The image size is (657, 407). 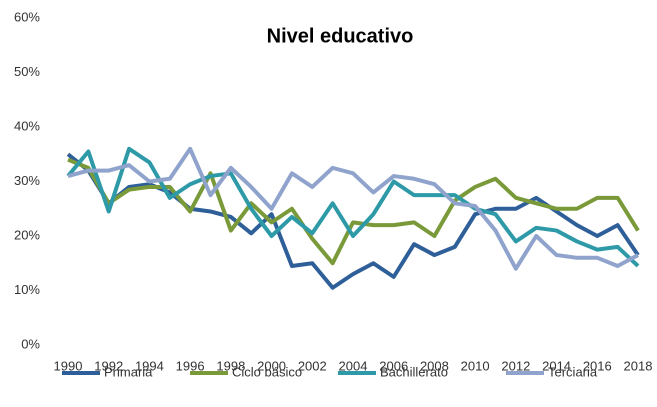 What do you see at coordinates (475, 365) in the screenshot?
I see `x-tick-label: 2010` at bounding box center [475, 365].